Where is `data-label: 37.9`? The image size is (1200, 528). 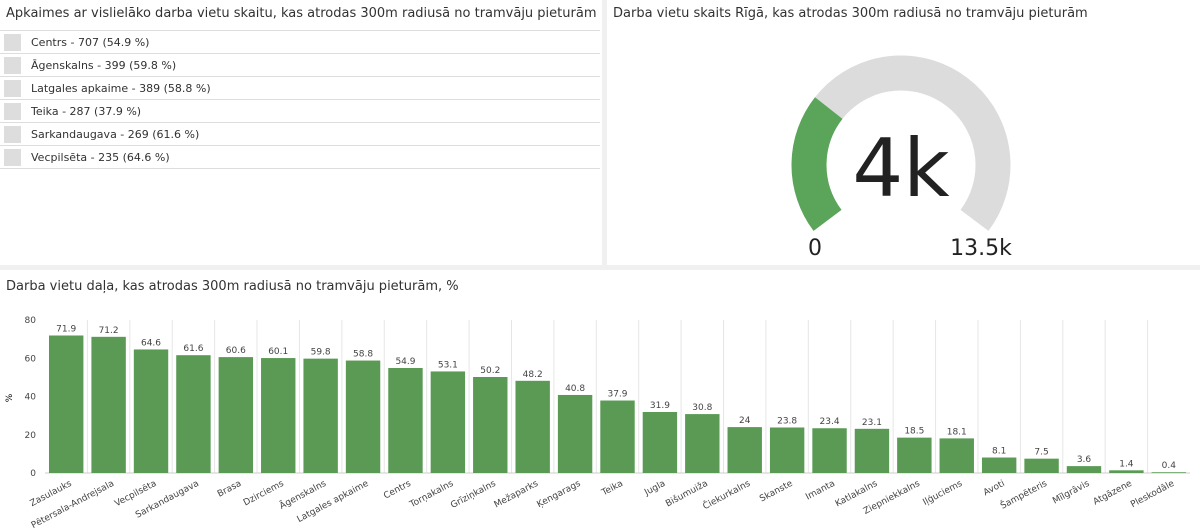 data-label: 37.9 is located at coordinates (617, 395).